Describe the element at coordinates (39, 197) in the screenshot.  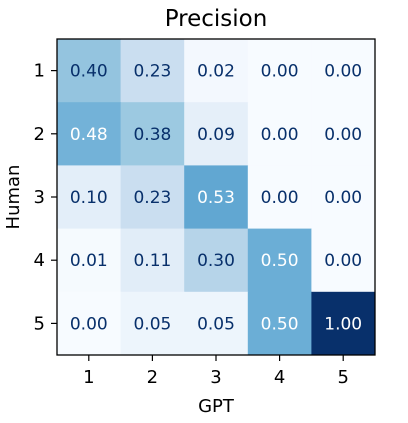
I see `y-tick-label: 3` at that location.